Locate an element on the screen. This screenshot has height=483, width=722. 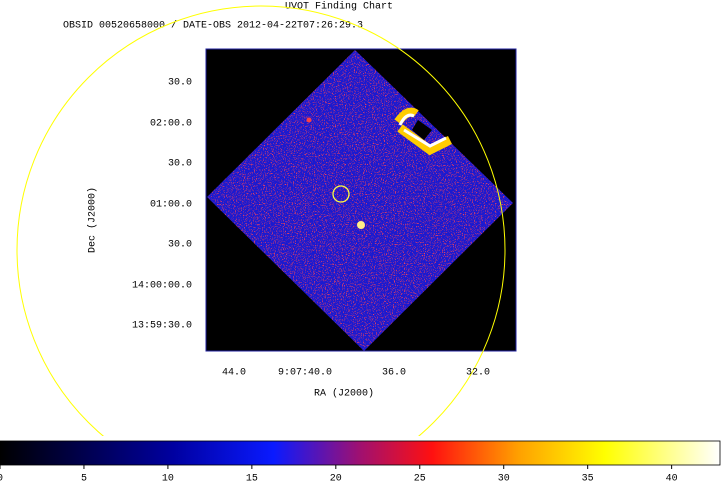
dec-tick-label: 01:00.0 is located at coordinates (171, 205).